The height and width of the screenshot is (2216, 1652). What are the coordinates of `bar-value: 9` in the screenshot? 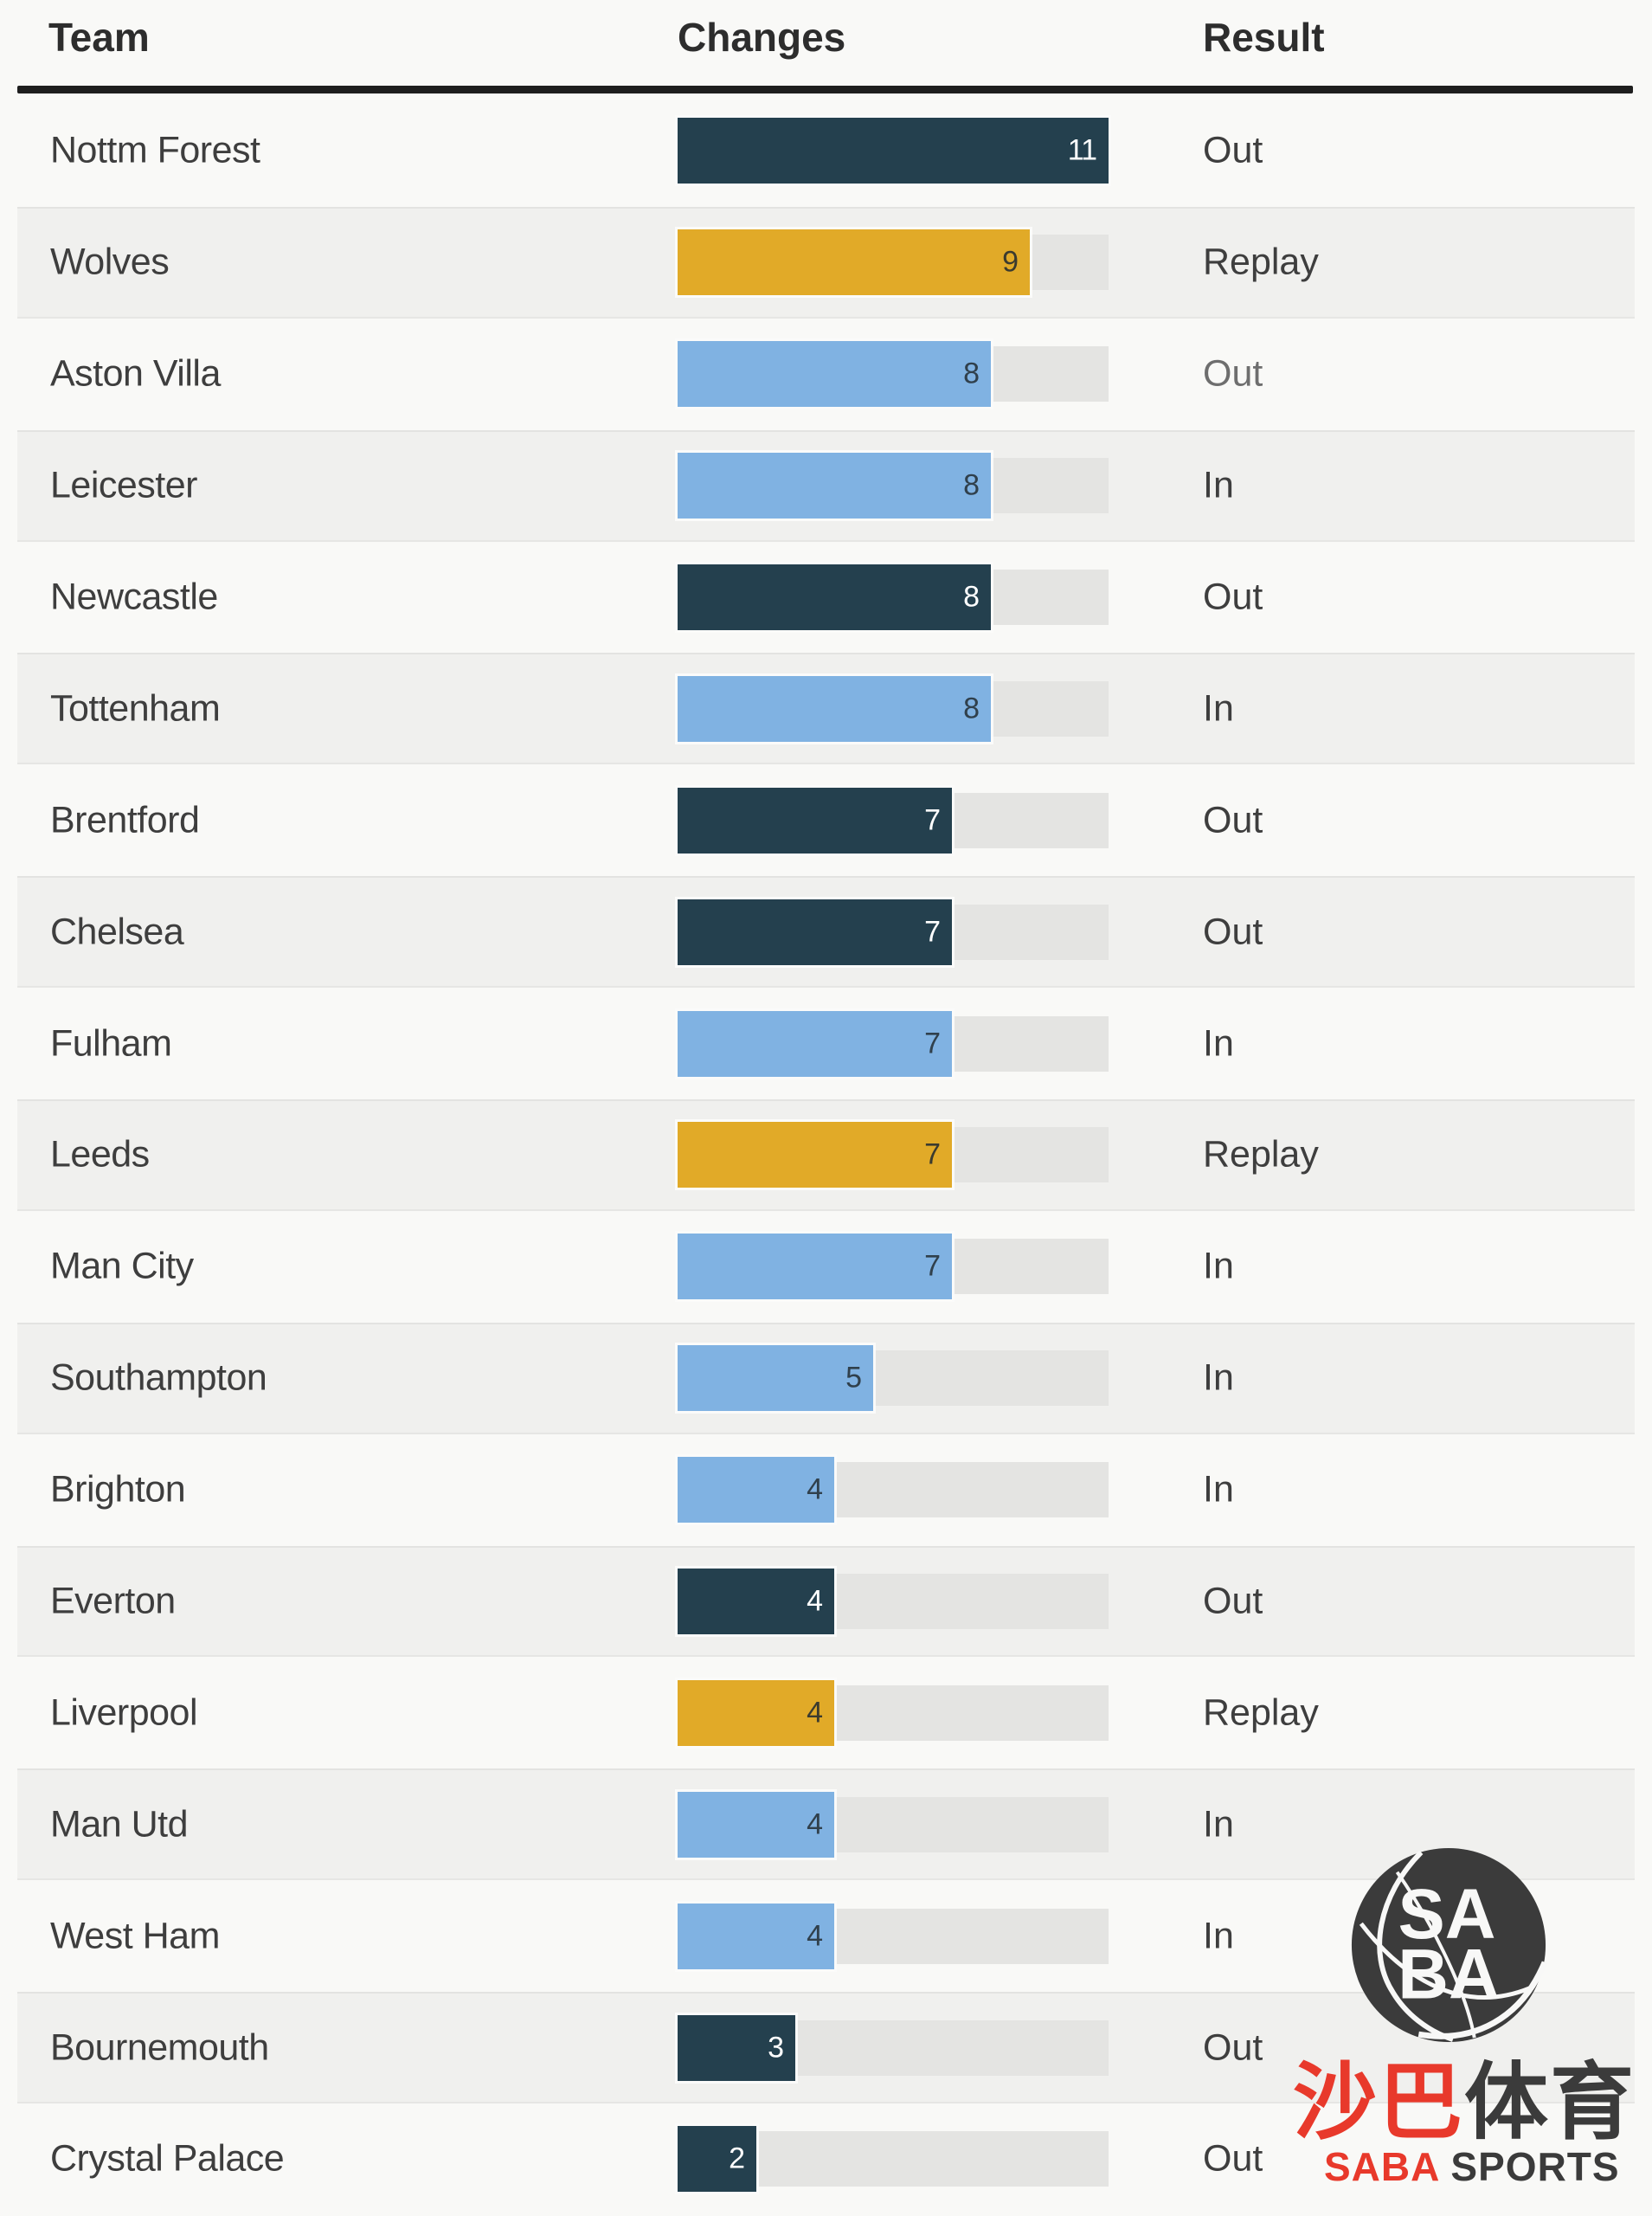 It's located at (1010, 262).